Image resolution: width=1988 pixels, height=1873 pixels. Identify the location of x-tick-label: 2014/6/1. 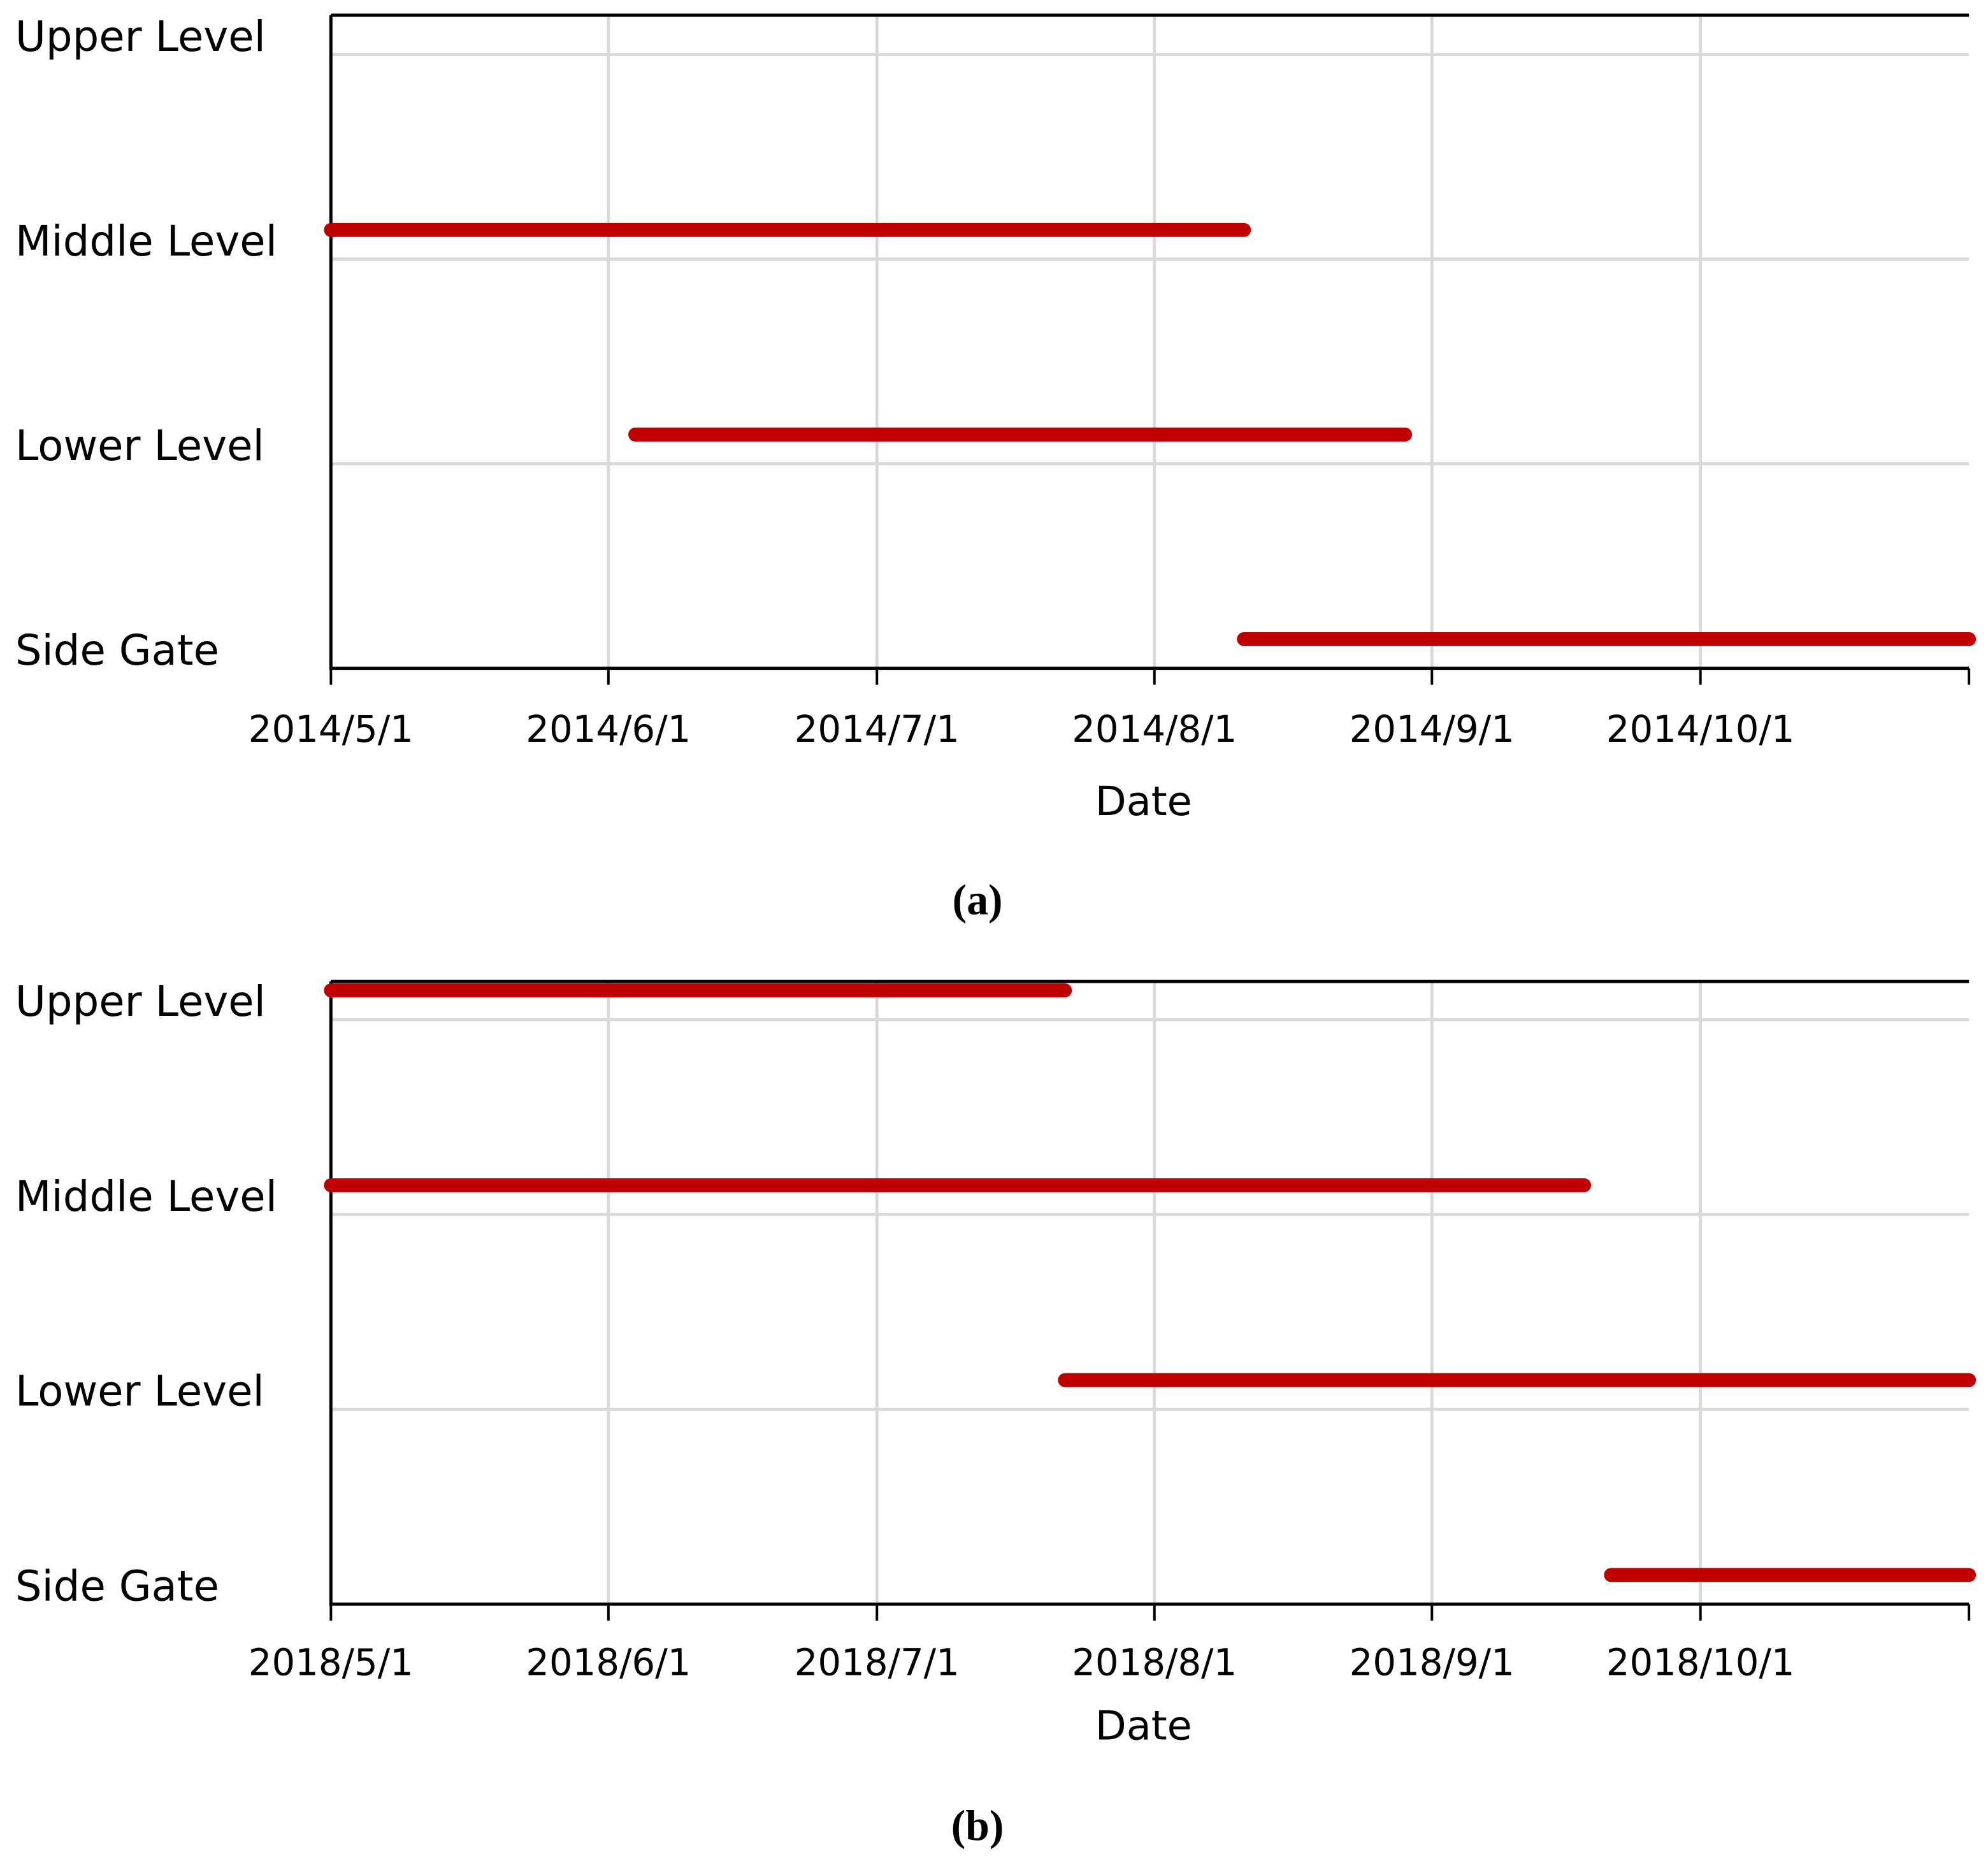
(608, 729).